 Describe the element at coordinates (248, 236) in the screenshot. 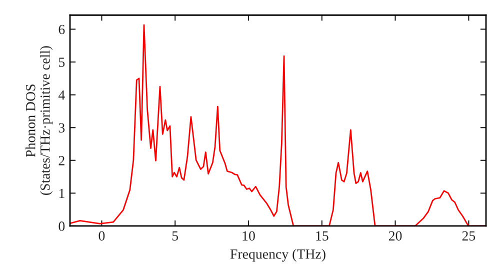

I see `x-tick-label: 10` at that location.